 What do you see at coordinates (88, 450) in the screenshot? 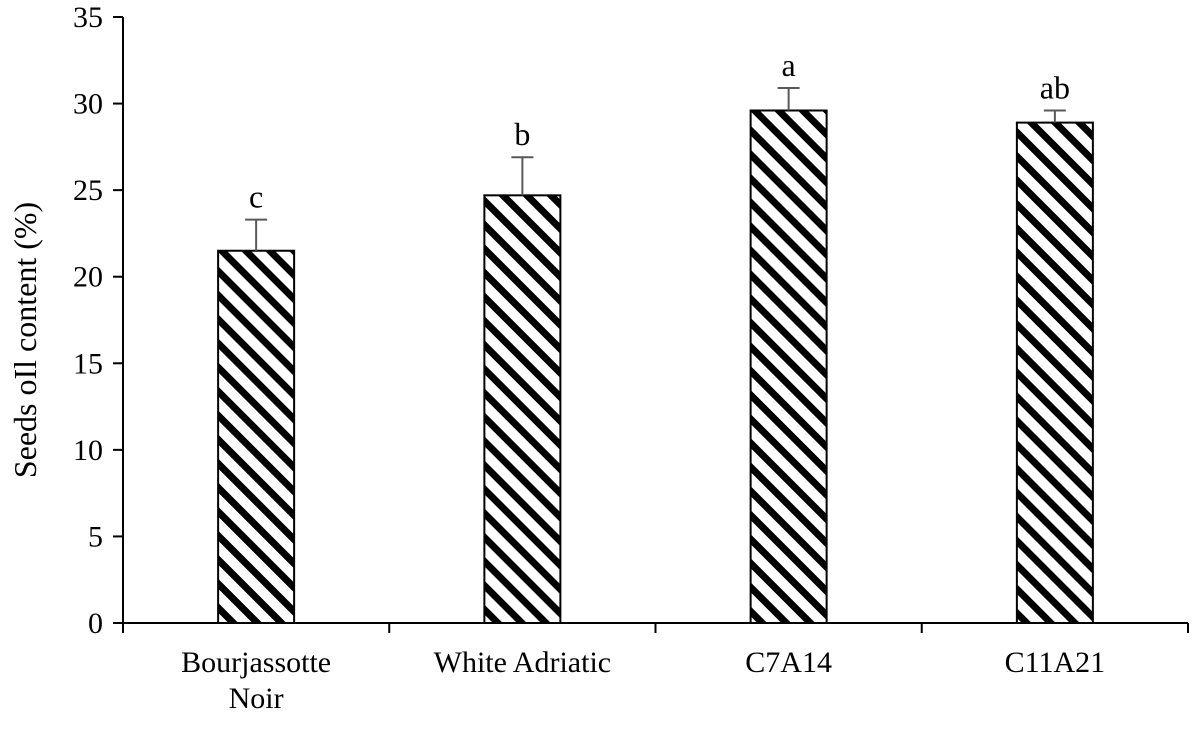
I see `y-tick-label: 10` at bounding box center [88, 450].